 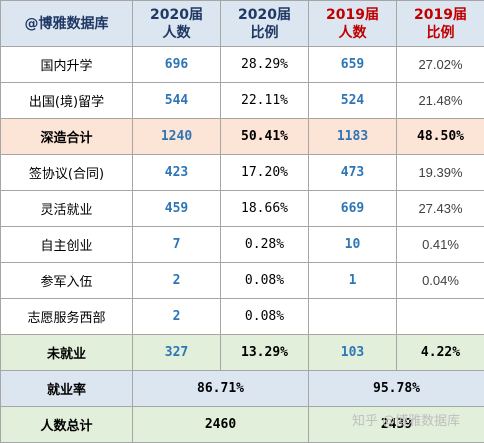 What do you see at coordinates (440, 353) in the screenshot?
I see `ratio-2019: 4.22%` at bounding box center [440, 353].